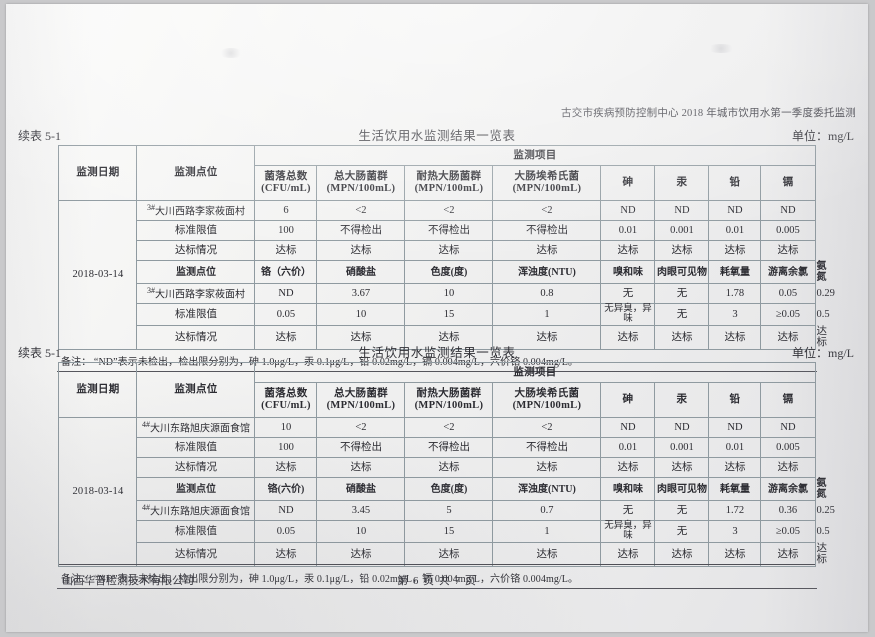 The image size is (875, 637). Describe the element at coordinates (286, 427) in the screenshot. I see `cell: 10` at that location.